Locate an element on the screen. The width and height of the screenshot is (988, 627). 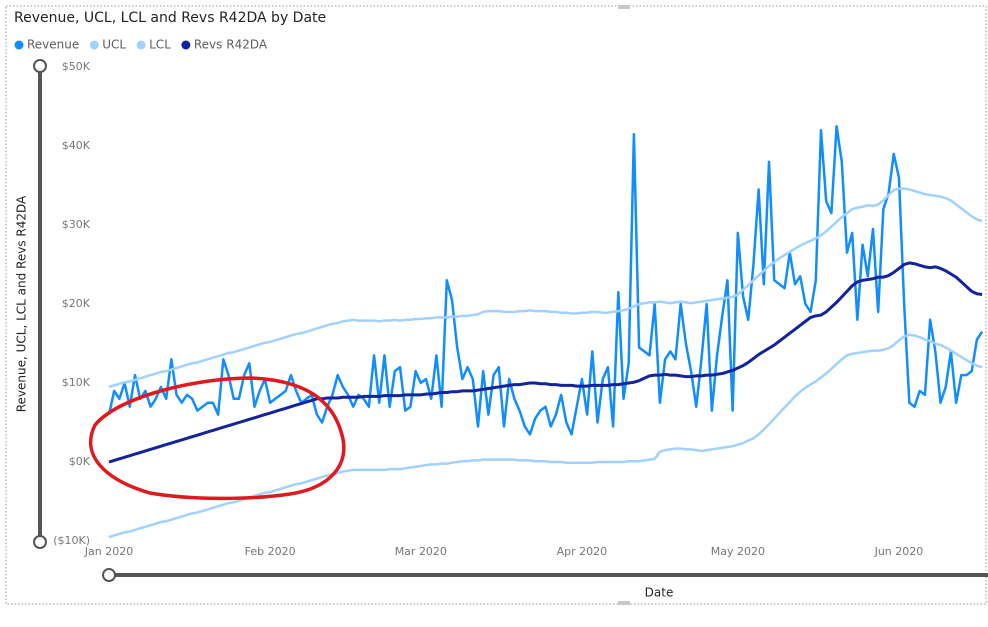
y-tick-label: $50K is located at coordinates (76, 66).